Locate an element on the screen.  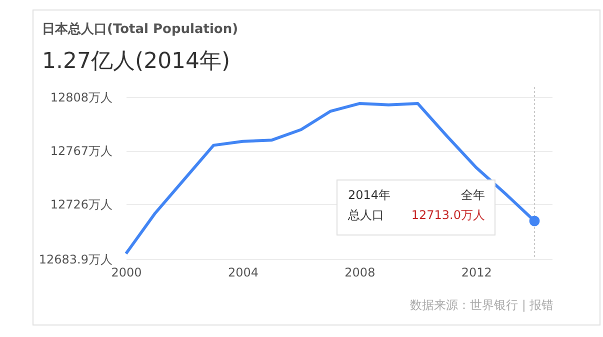
annotation: 全年 is located at coordinates (473, 195).